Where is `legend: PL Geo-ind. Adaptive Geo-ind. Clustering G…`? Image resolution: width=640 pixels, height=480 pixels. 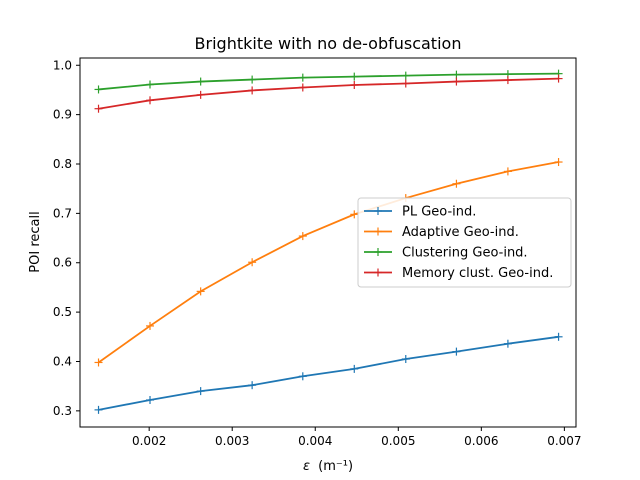 legend: PL Geo-ind. Adaptive Geo-ind. Clustering G… is located at coordinates (464, 242).